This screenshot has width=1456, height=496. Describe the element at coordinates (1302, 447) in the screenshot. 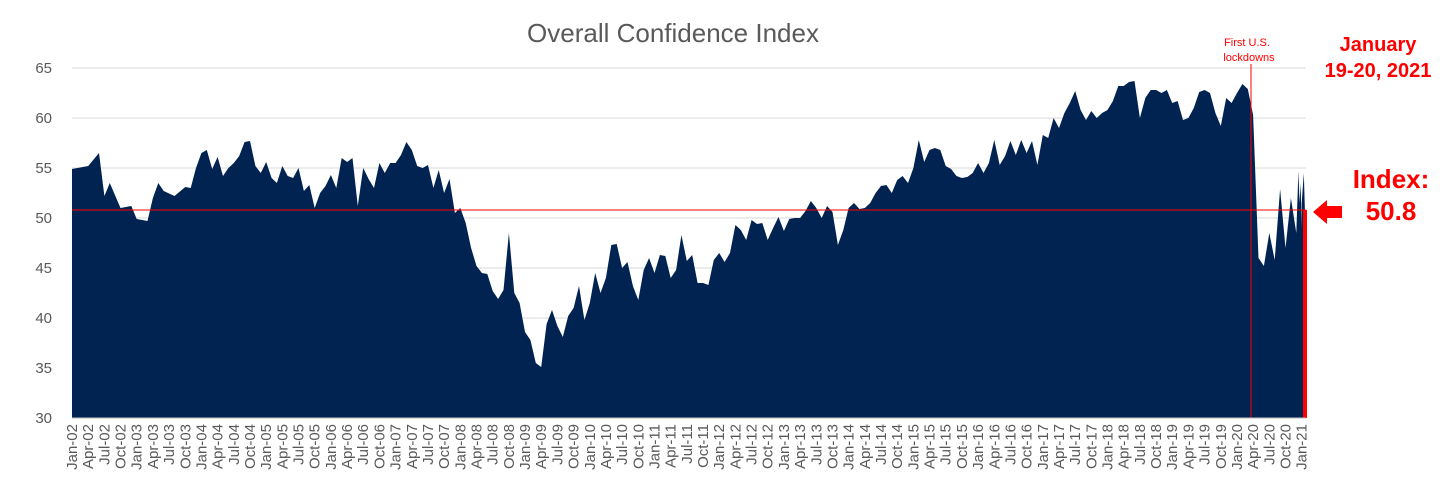

I see `x-tick-label: Jan-21` at that location.